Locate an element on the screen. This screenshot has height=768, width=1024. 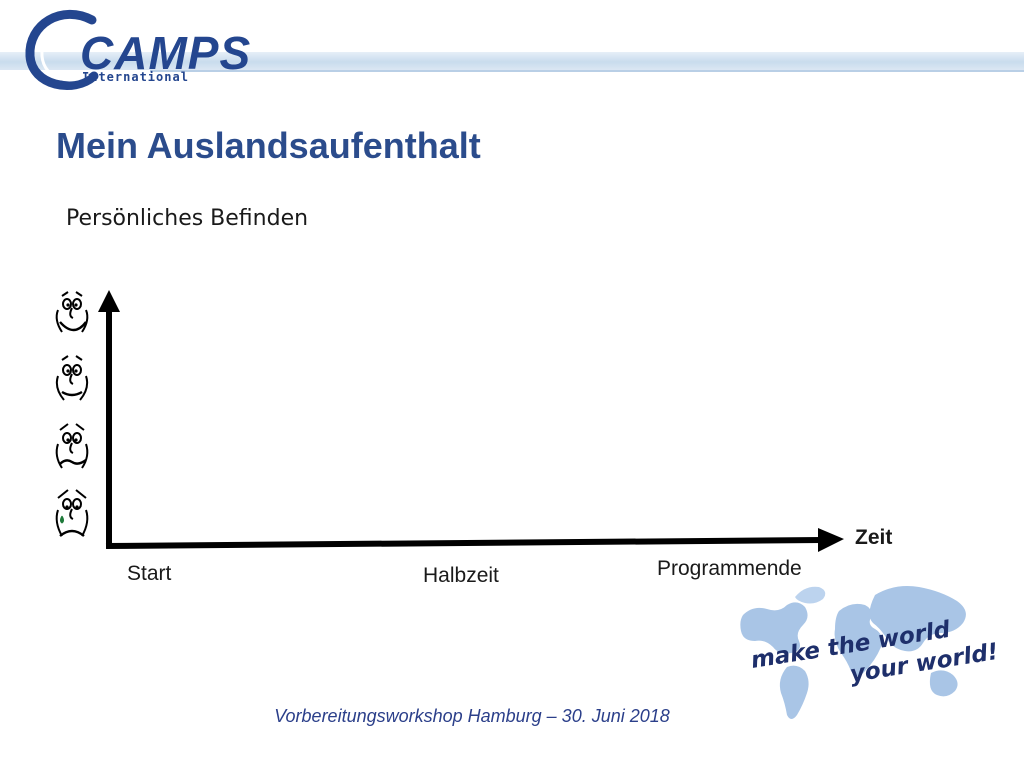
page-title: Mein Auslandsaufenthalt is located at coordinates (268, 145).